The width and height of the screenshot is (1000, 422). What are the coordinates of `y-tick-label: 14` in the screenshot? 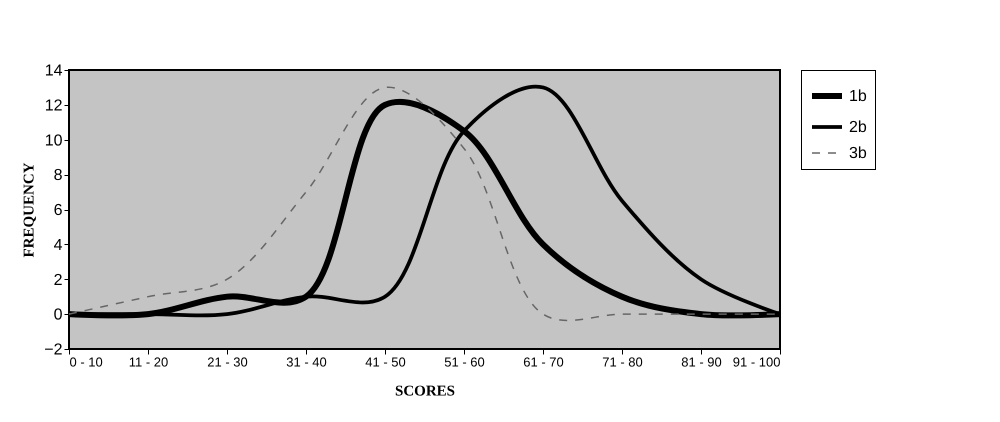 It's located at (53, 71).